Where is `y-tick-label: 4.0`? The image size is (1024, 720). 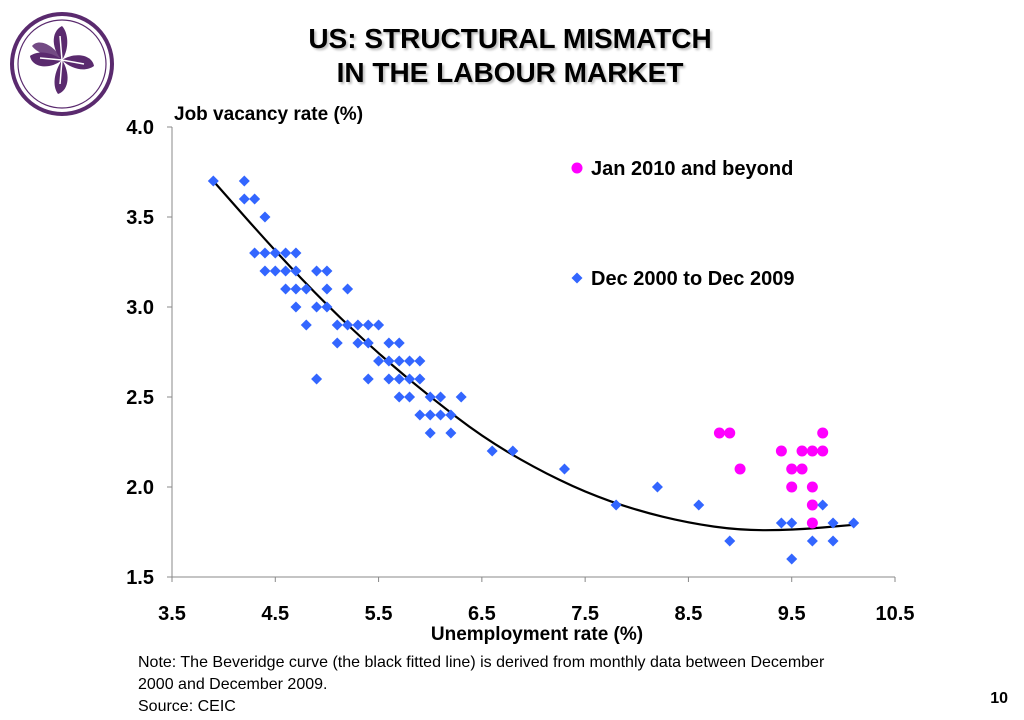 y-tick-label: 4.0 is located at coordinates (140, 128).